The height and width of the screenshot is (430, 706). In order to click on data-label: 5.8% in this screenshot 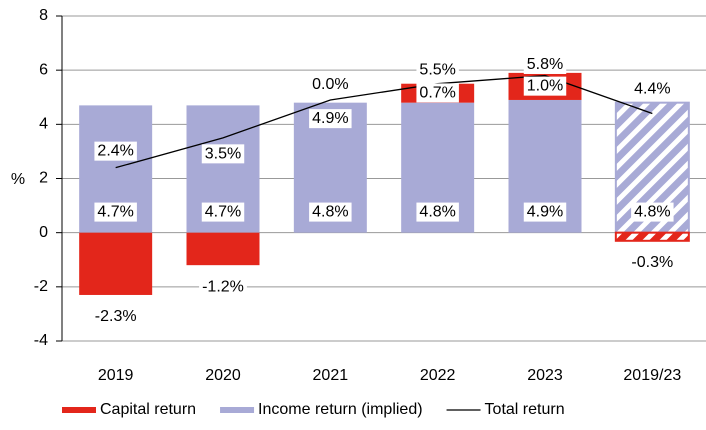, I will do `click(545, 64)`.